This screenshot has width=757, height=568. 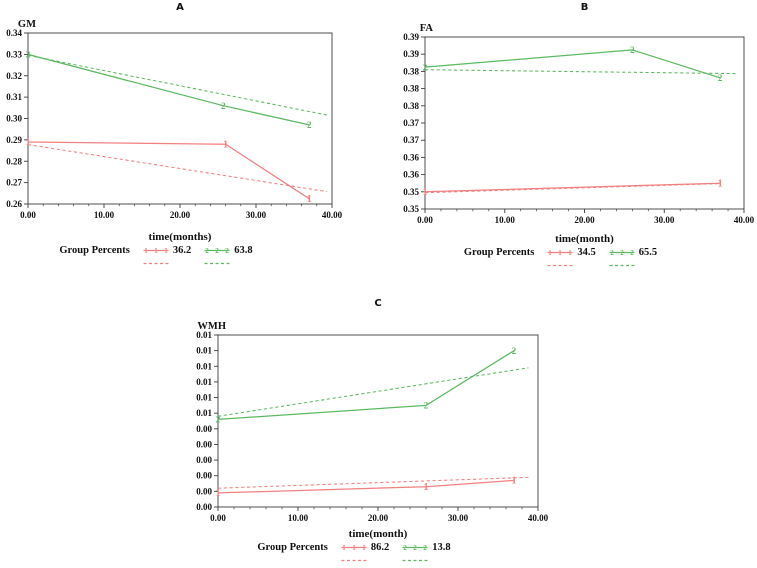 What do you see at coordinates (243, 250) in the screenshot?
I see `legend-value: 63.8` at bounding box center [243, 250].